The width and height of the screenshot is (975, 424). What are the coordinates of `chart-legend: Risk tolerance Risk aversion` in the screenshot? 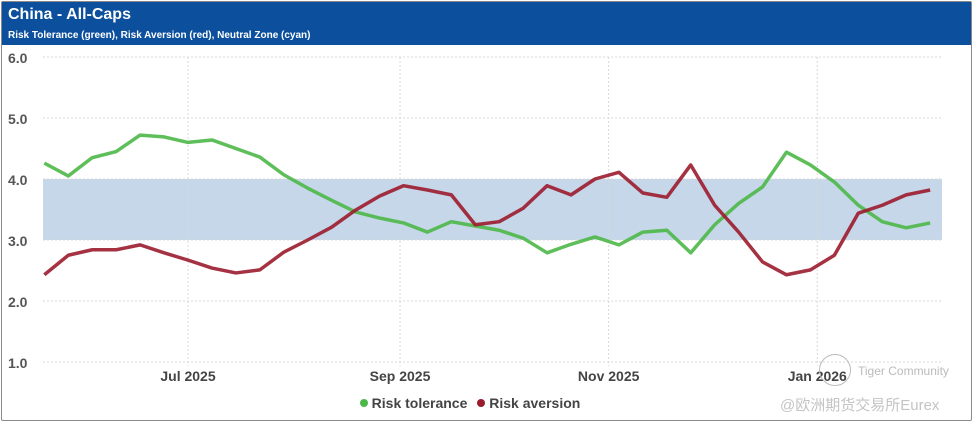 It's located at (470, 403).